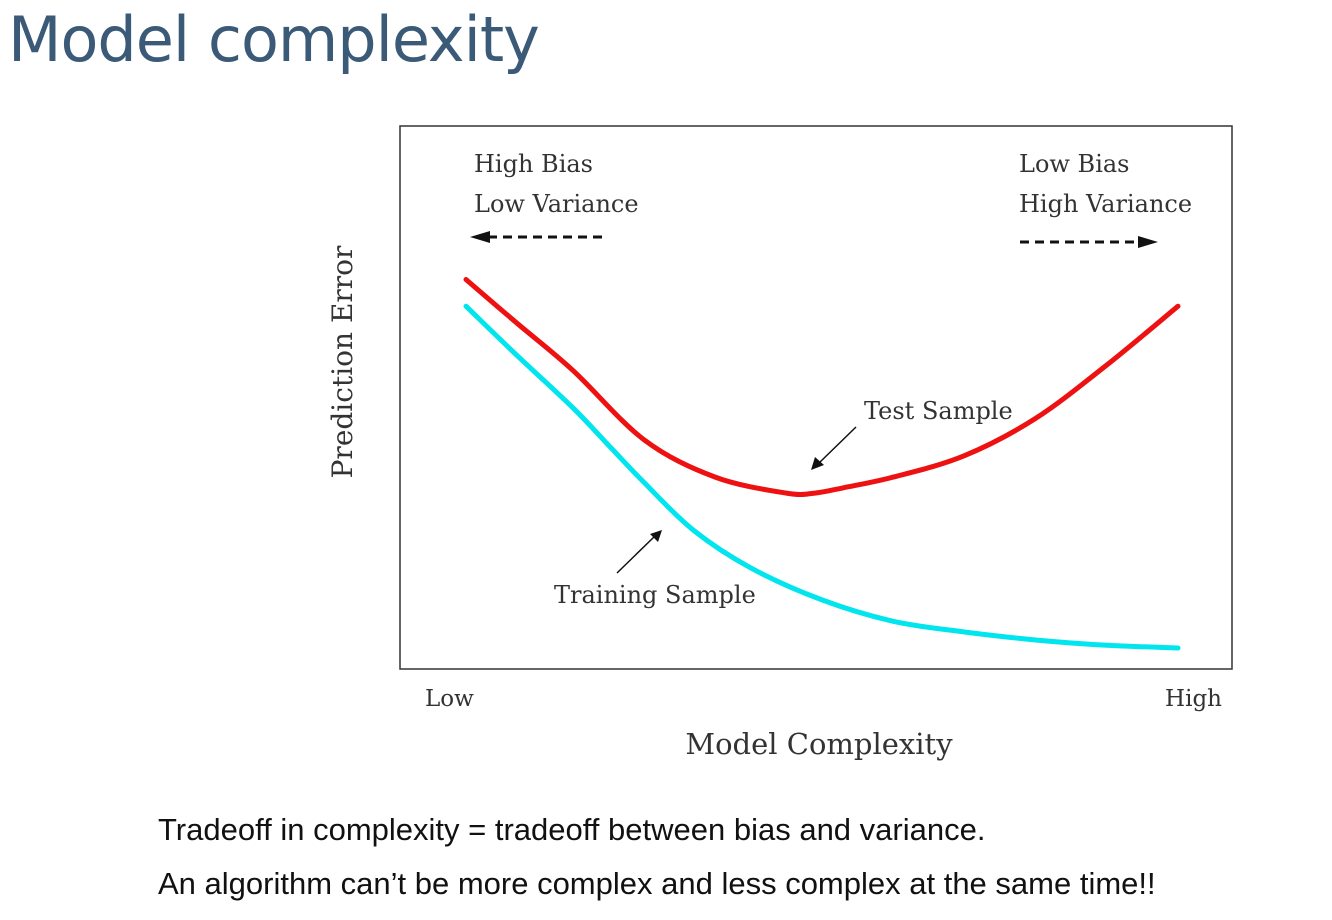 The image size is (1332, 920). I want to click on training-pointer-head, so click(656, 536).